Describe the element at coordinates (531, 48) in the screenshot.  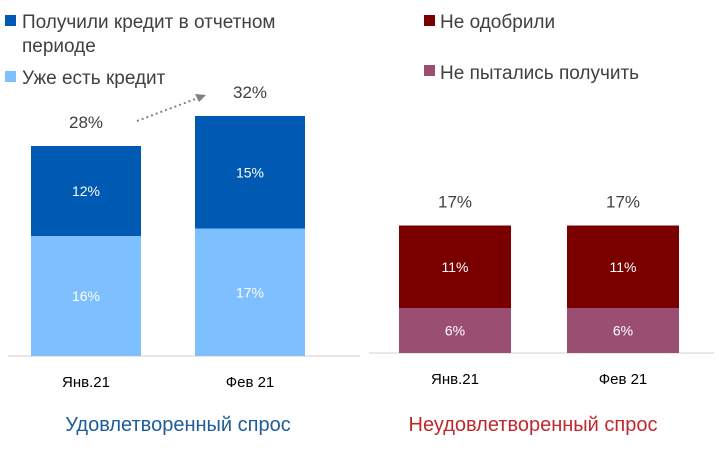
I see `legend-right: Не одобрили Не пытались получить` at that location.